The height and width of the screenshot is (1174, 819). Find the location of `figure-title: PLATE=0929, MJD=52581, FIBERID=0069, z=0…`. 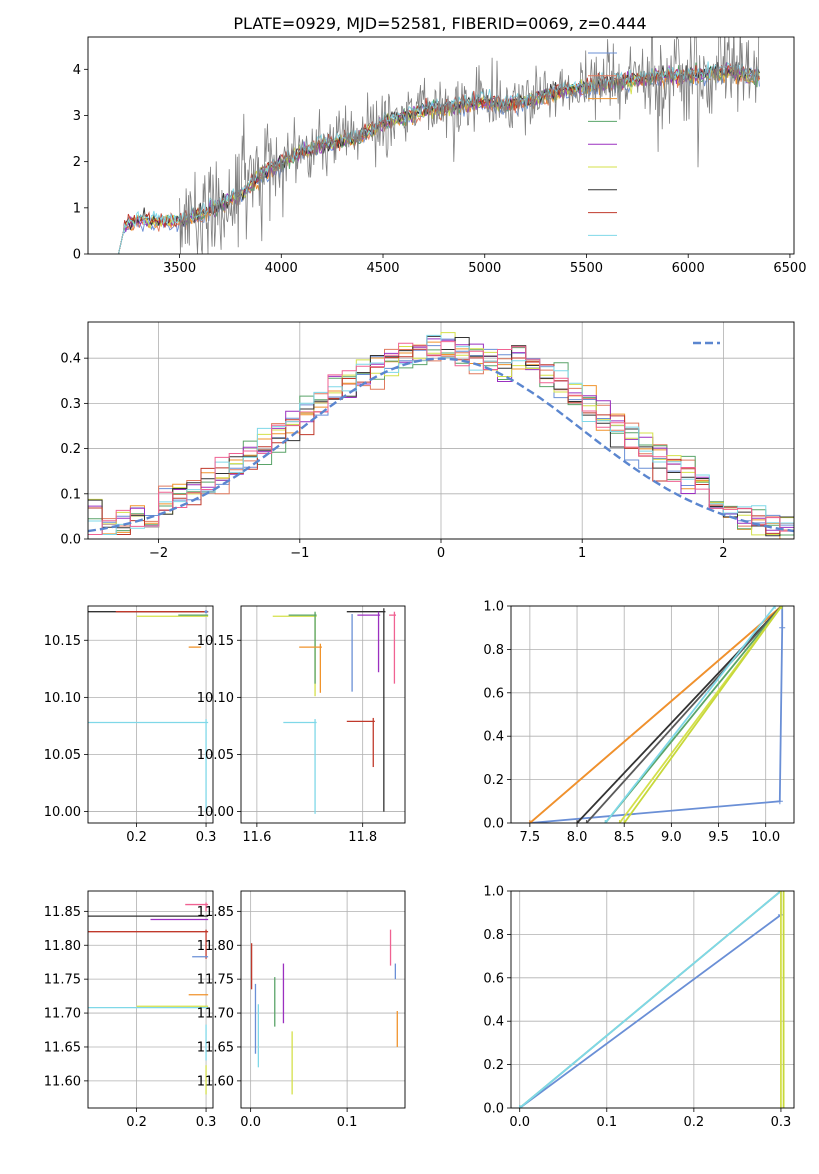

figure-title: PLATE=0929, MJD=52581, FIBERID=0069, z=0… is located at coordinates (439, 23).